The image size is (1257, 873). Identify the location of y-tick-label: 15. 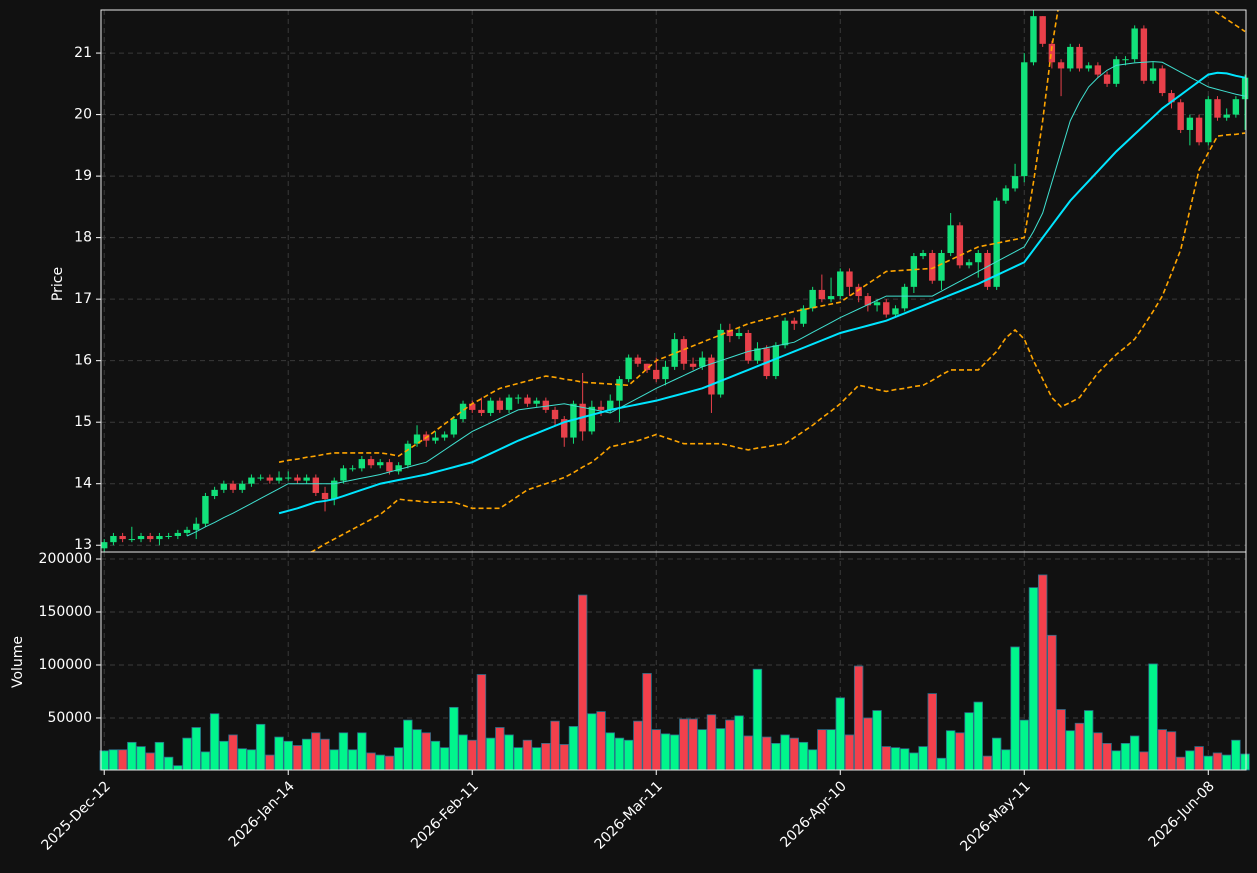
(83, 422).